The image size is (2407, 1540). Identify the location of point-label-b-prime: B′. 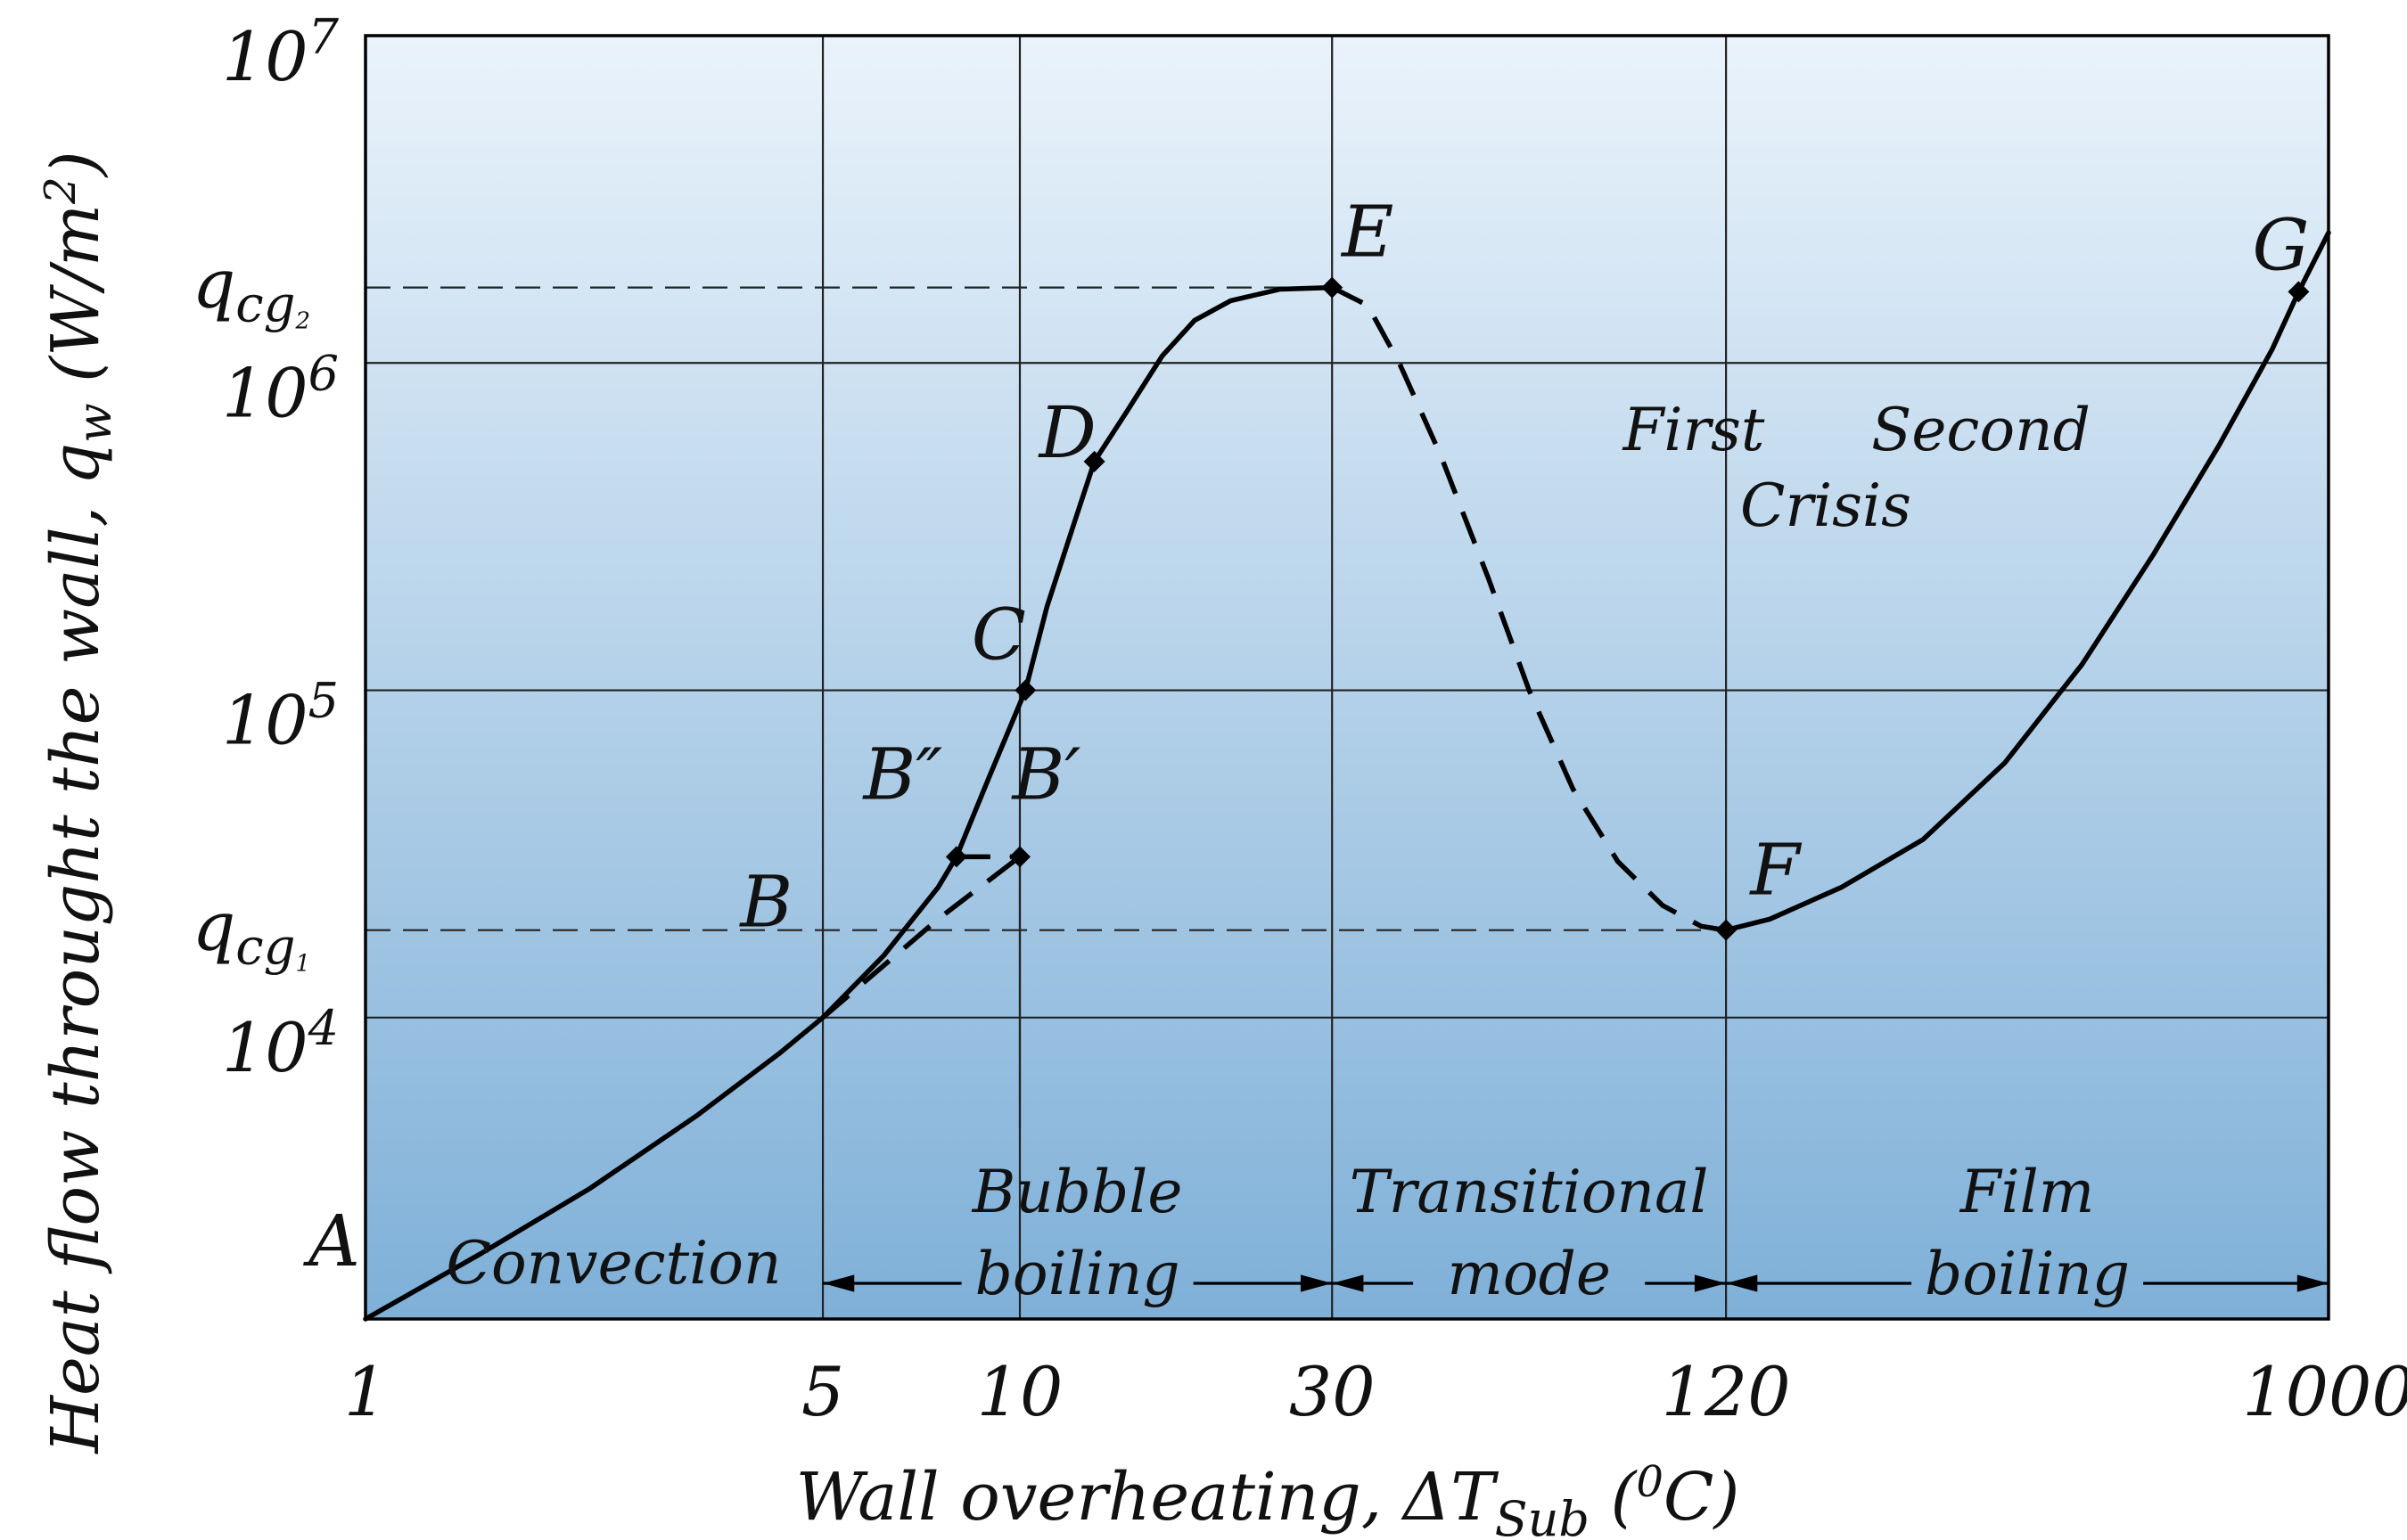
(1046, 774).